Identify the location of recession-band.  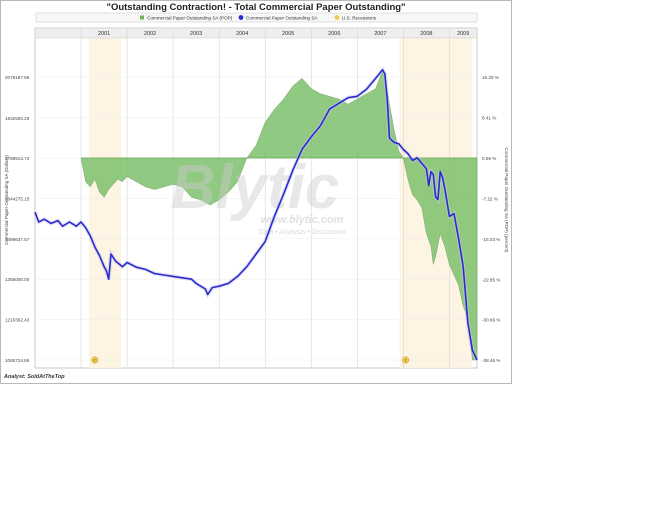
(105, 198).